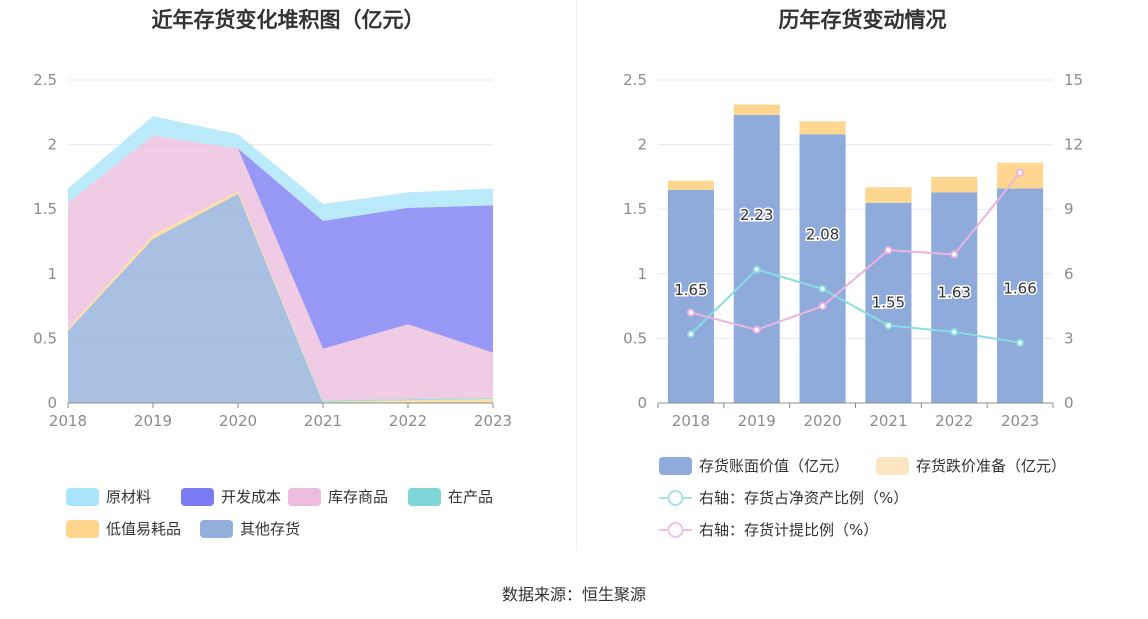  What do you see at coordinates (642, 274) in the screenshot?
I see `right-left-y-tick-label: 1` at bounding box center [642, 274].